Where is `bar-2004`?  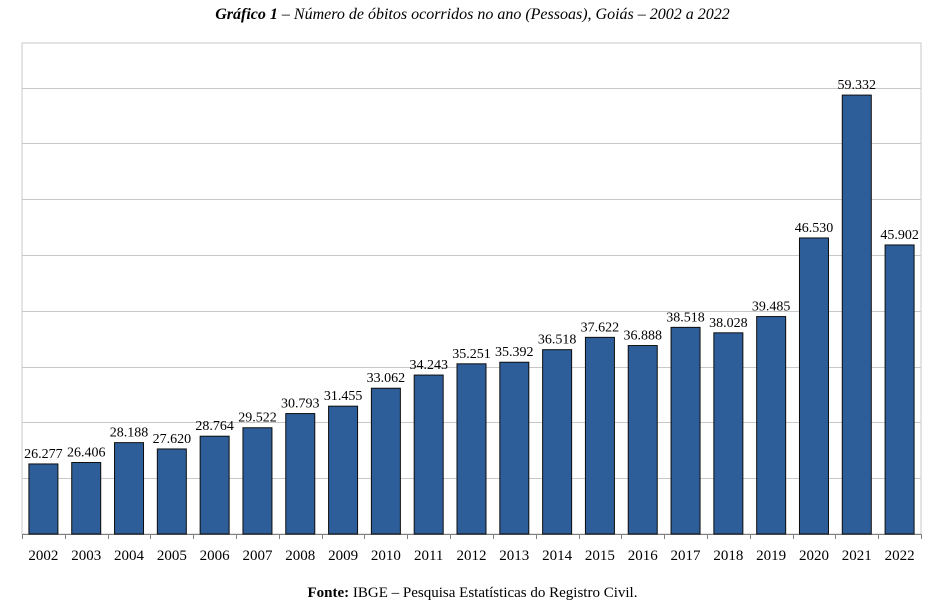 bar-2004 is located at coordinates (129, 488).